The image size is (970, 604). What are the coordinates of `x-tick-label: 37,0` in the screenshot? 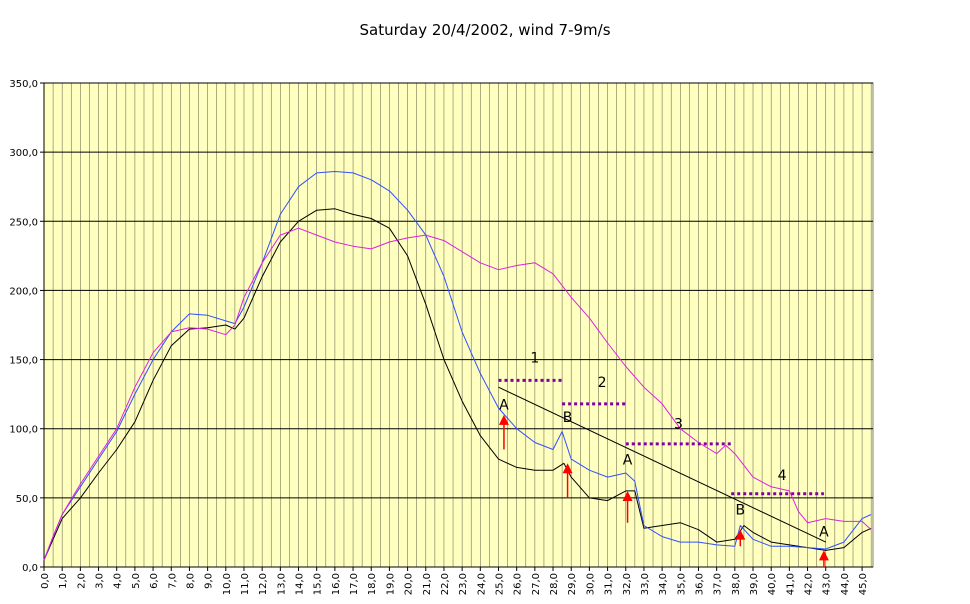 It's located at (718, 584).